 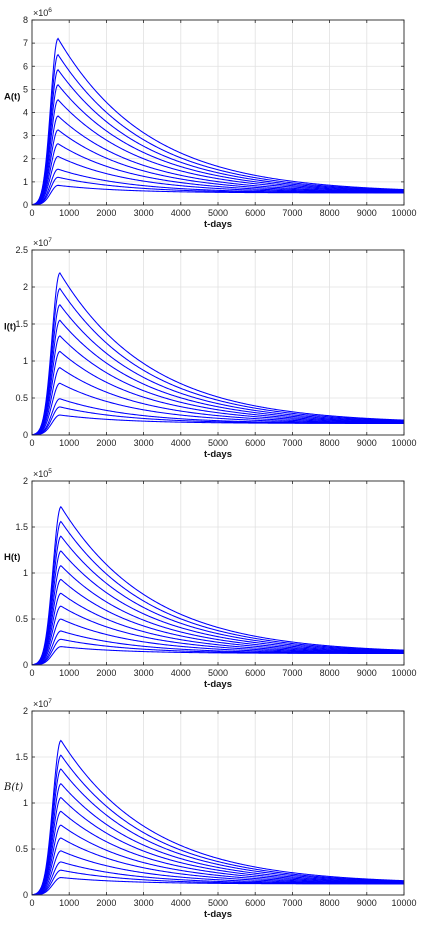 What do you see at coordinates (25, 20) in the screenshot?
I see `y-tick-label: 8` at bounding box center [25, 20].